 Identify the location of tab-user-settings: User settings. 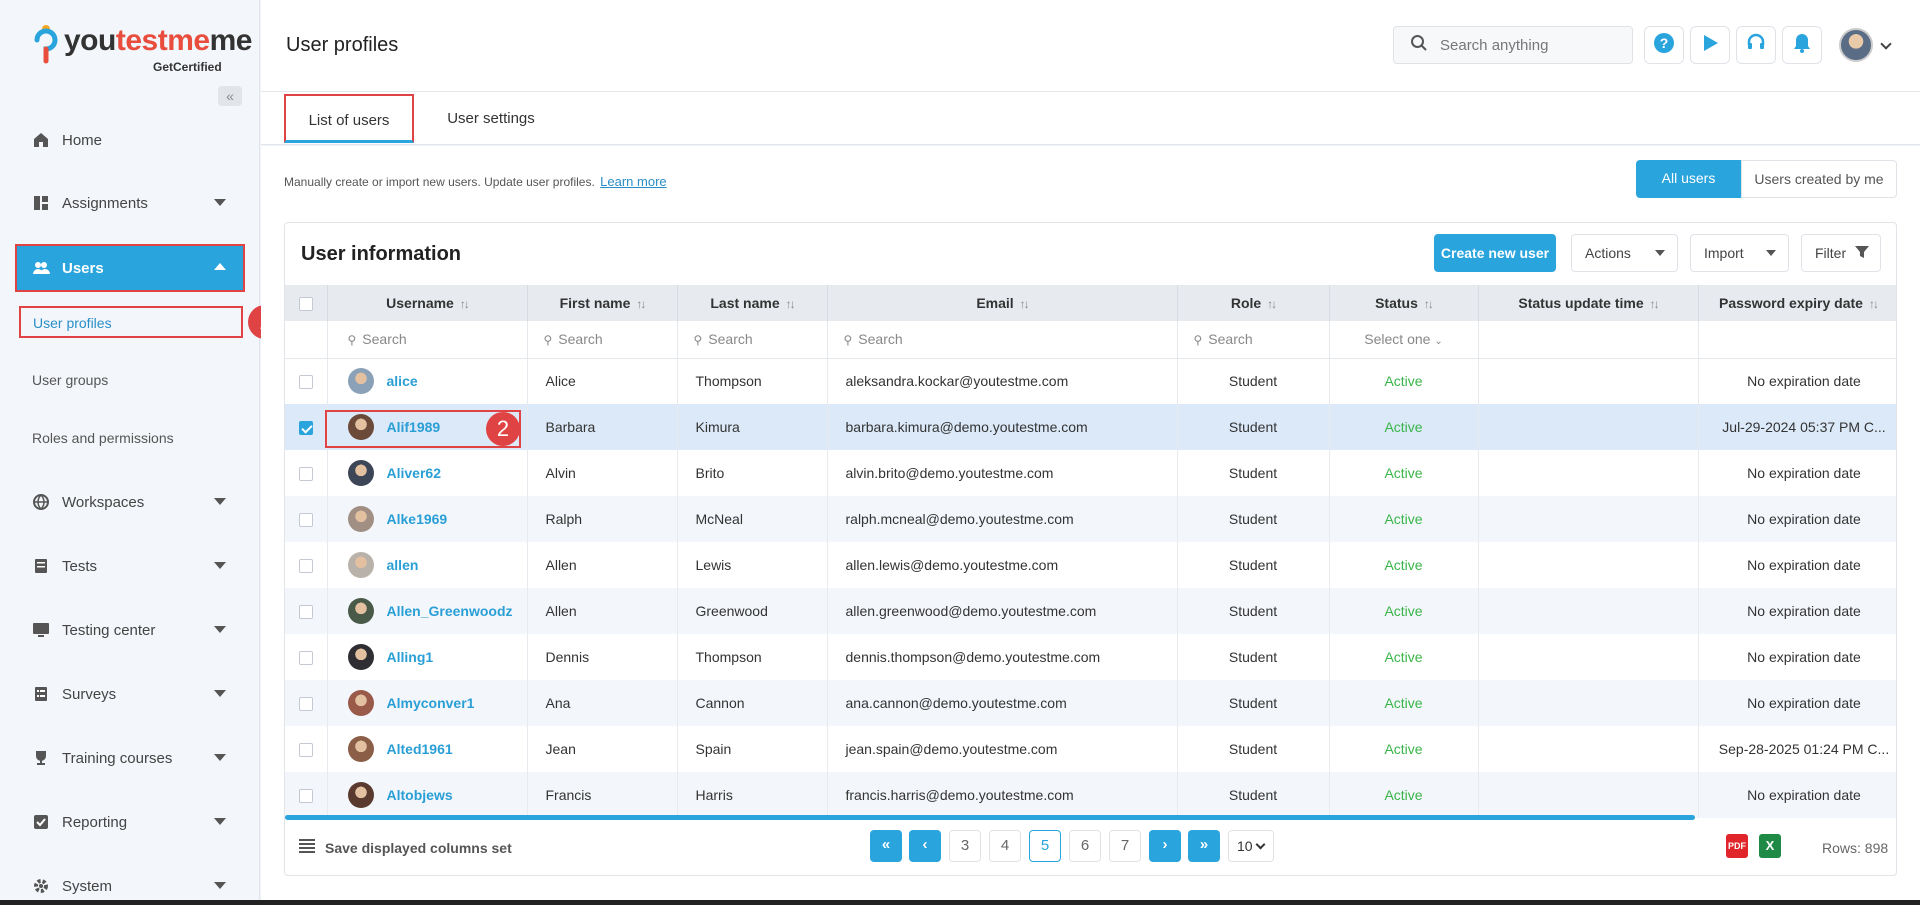
(491, 118).